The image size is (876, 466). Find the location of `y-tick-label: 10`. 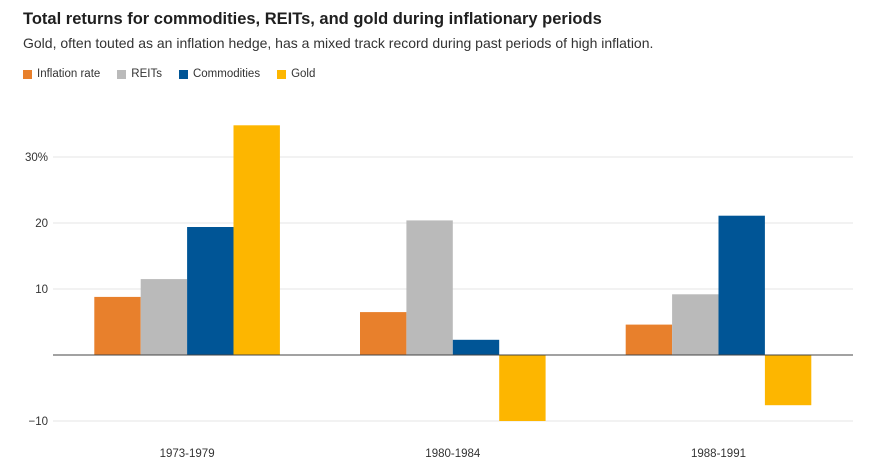

y-tick-label: 10 is located at coordinates (41, 290).